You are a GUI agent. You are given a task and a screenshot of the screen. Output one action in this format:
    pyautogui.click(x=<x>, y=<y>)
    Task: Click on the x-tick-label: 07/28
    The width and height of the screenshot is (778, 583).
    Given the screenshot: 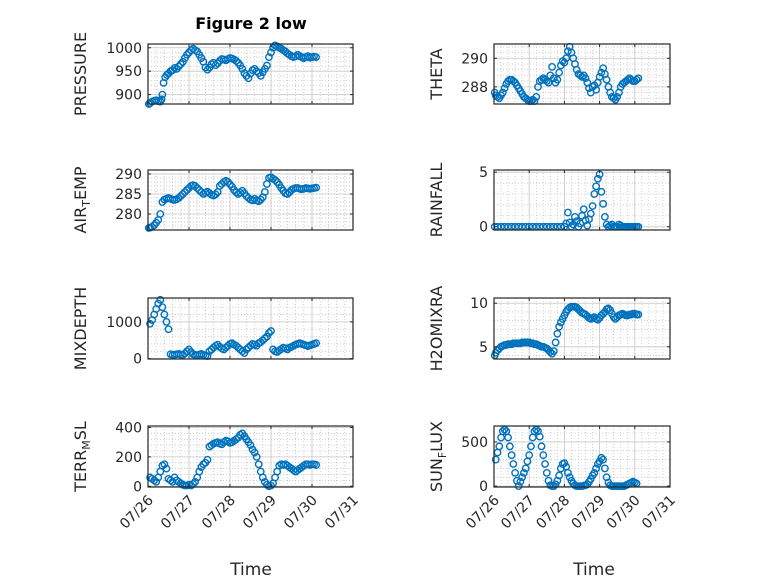 What is the action you would take?
    pyautogui.click(x=219, y=513)
    